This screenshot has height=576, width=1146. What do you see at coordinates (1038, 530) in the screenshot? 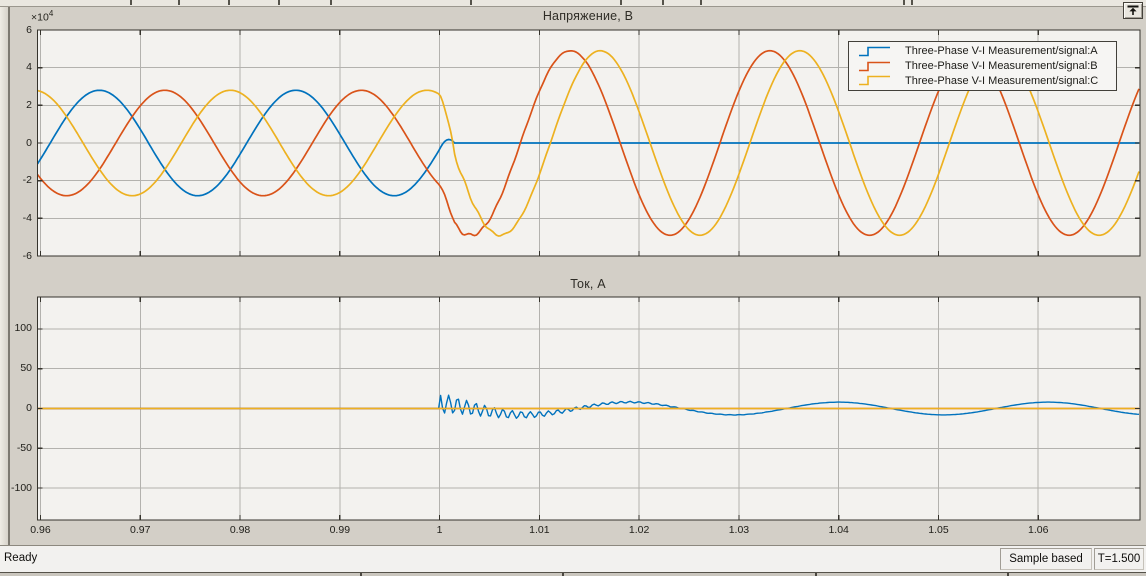
I see `x-tick-label: 1.06` at bounding box center [1038, 530].